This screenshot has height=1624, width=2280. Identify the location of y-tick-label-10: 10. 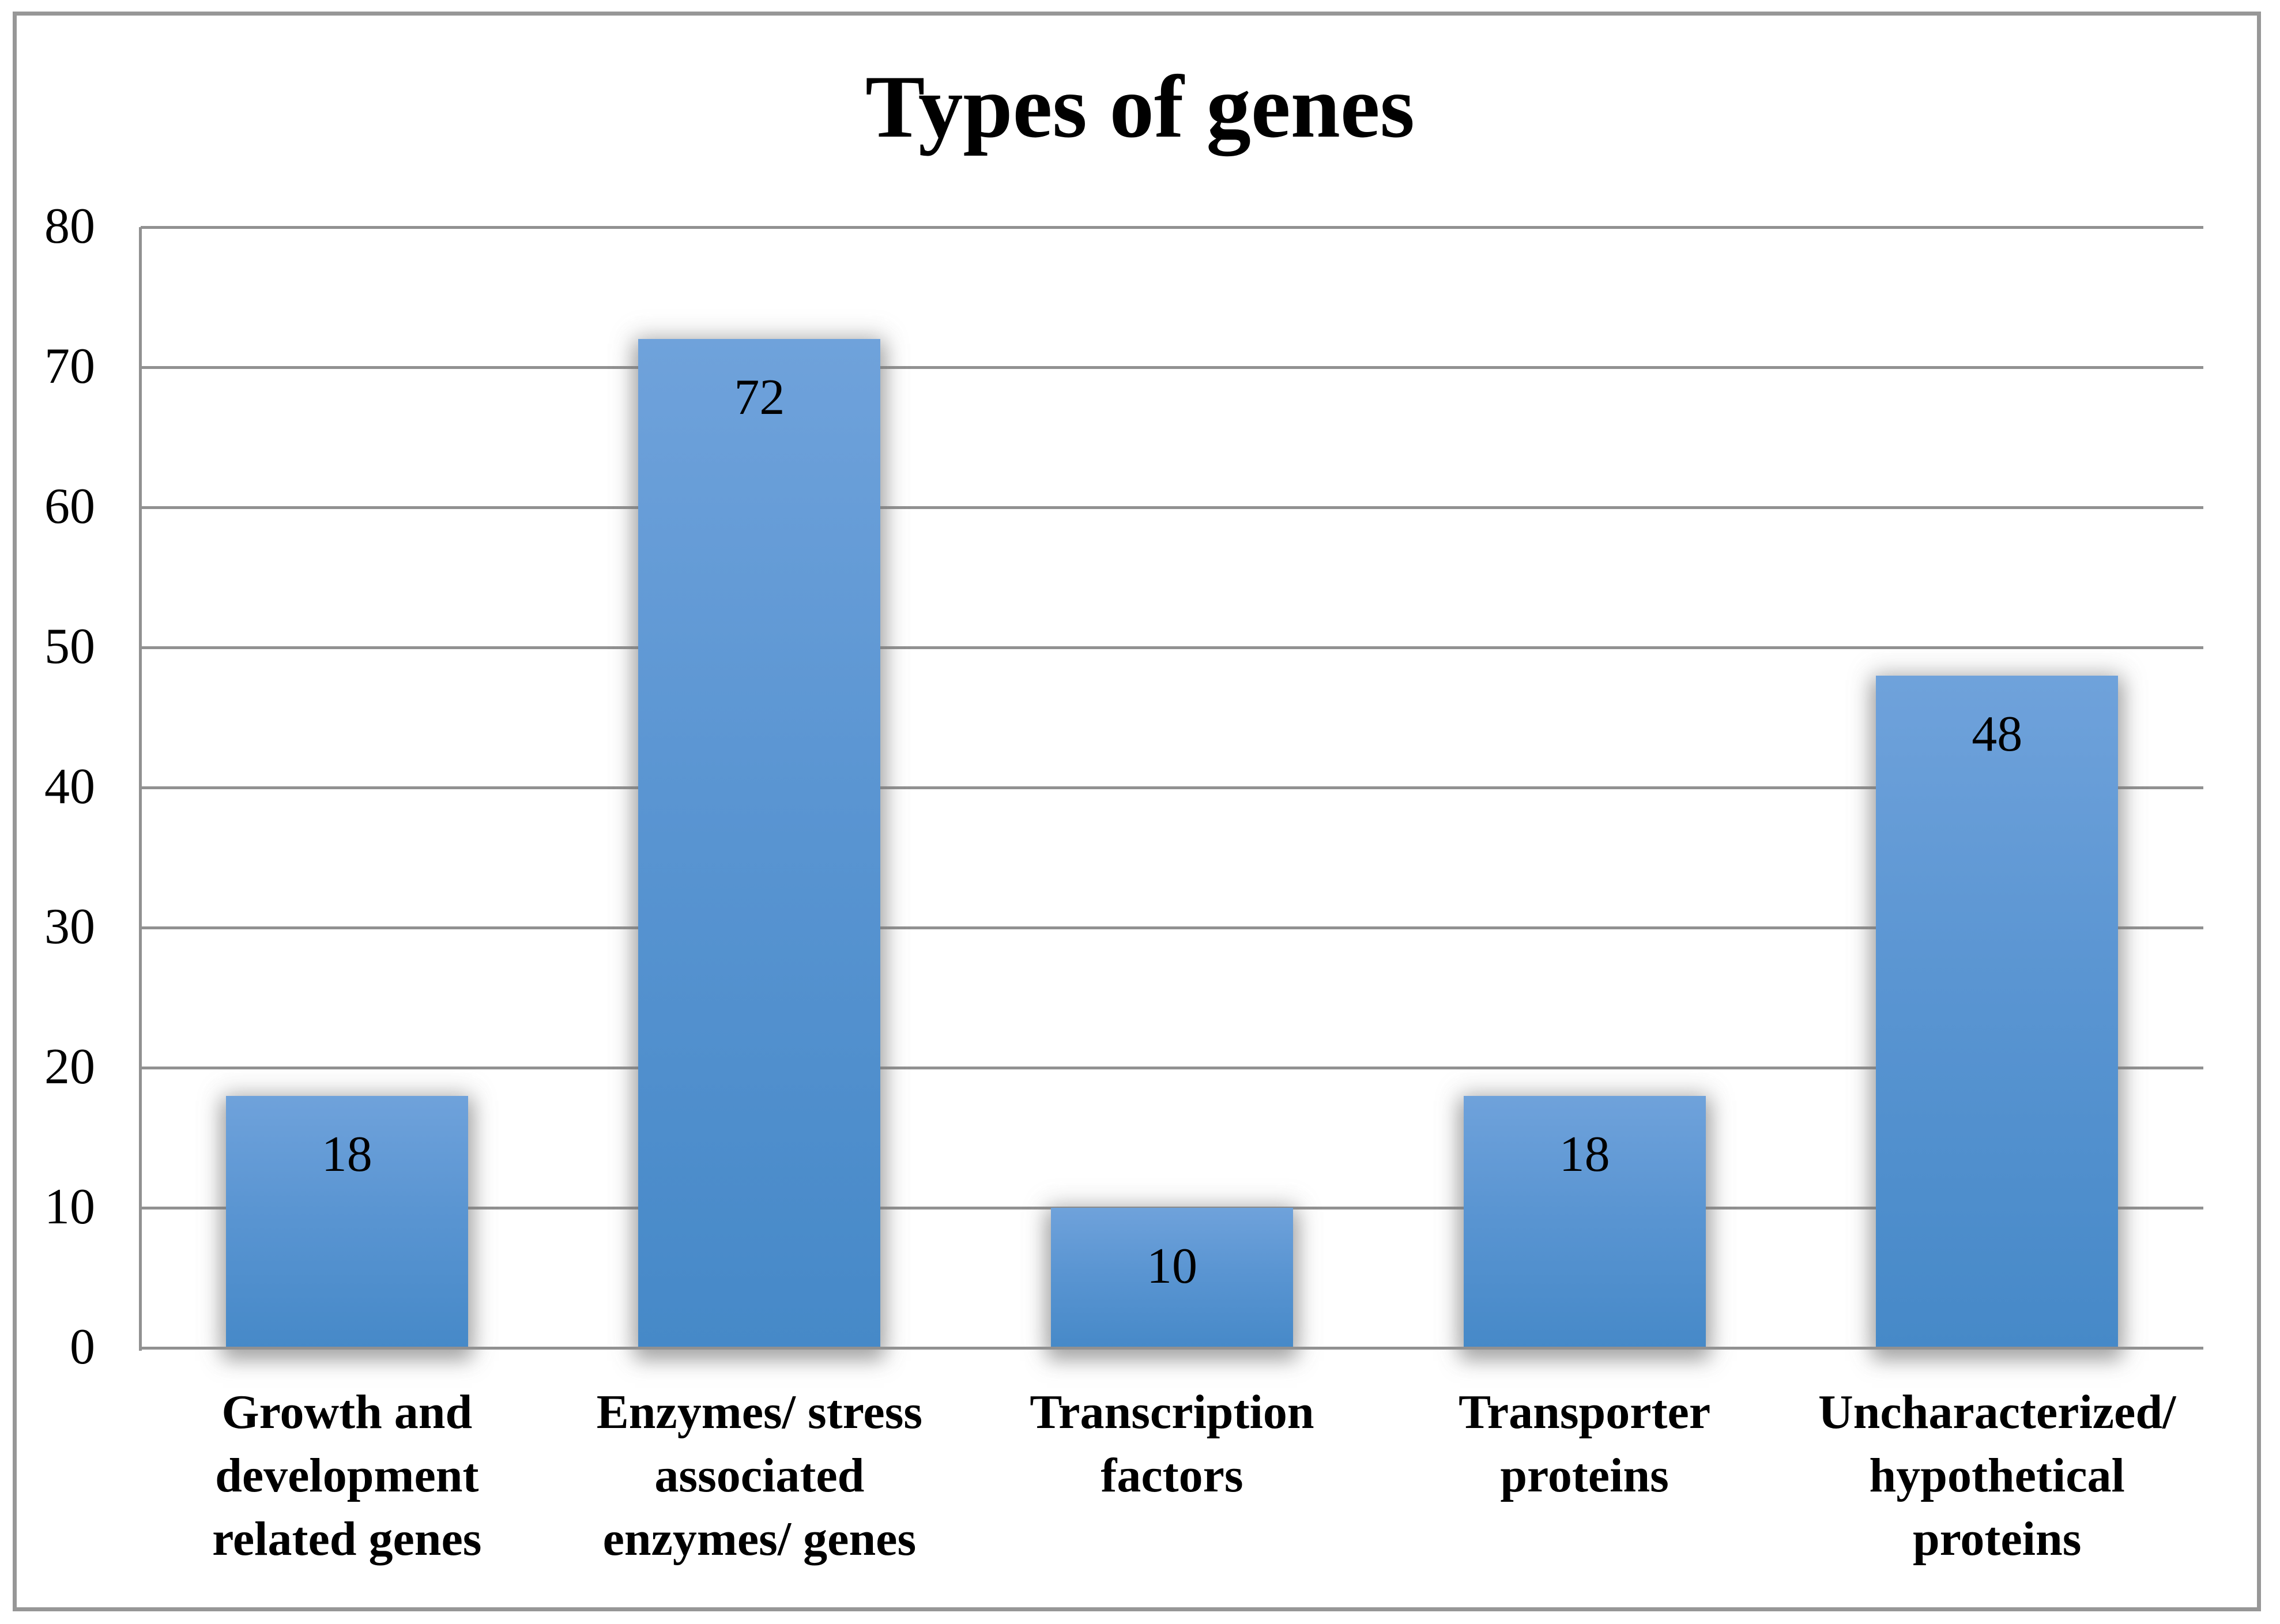
(70, 1207).